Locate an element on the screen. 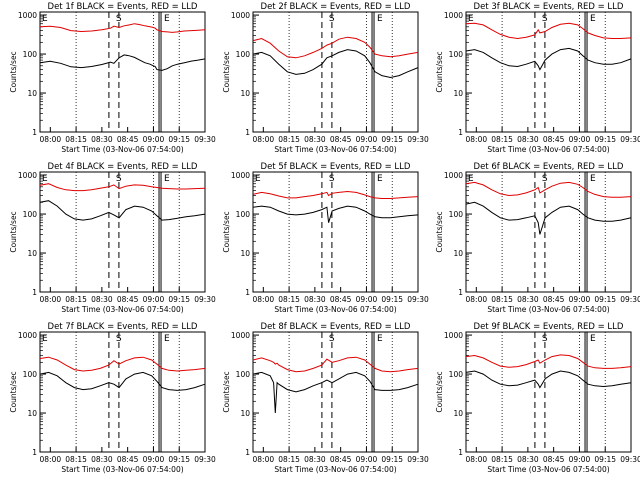  panel-title: Det 7f BLACK = Events, RED = LLD is located at coordinates (123, 327).